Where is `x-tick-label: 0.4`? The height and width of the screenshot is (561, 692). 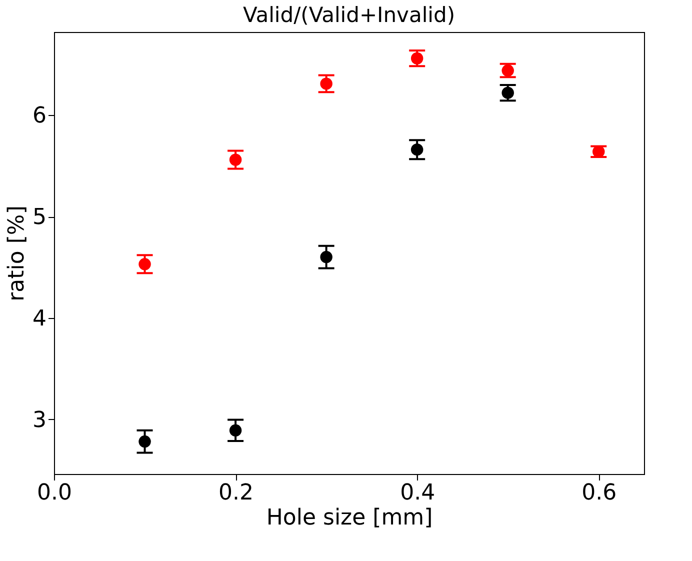
x-tick-label: 0.4 is located at coordinates (418, 493).